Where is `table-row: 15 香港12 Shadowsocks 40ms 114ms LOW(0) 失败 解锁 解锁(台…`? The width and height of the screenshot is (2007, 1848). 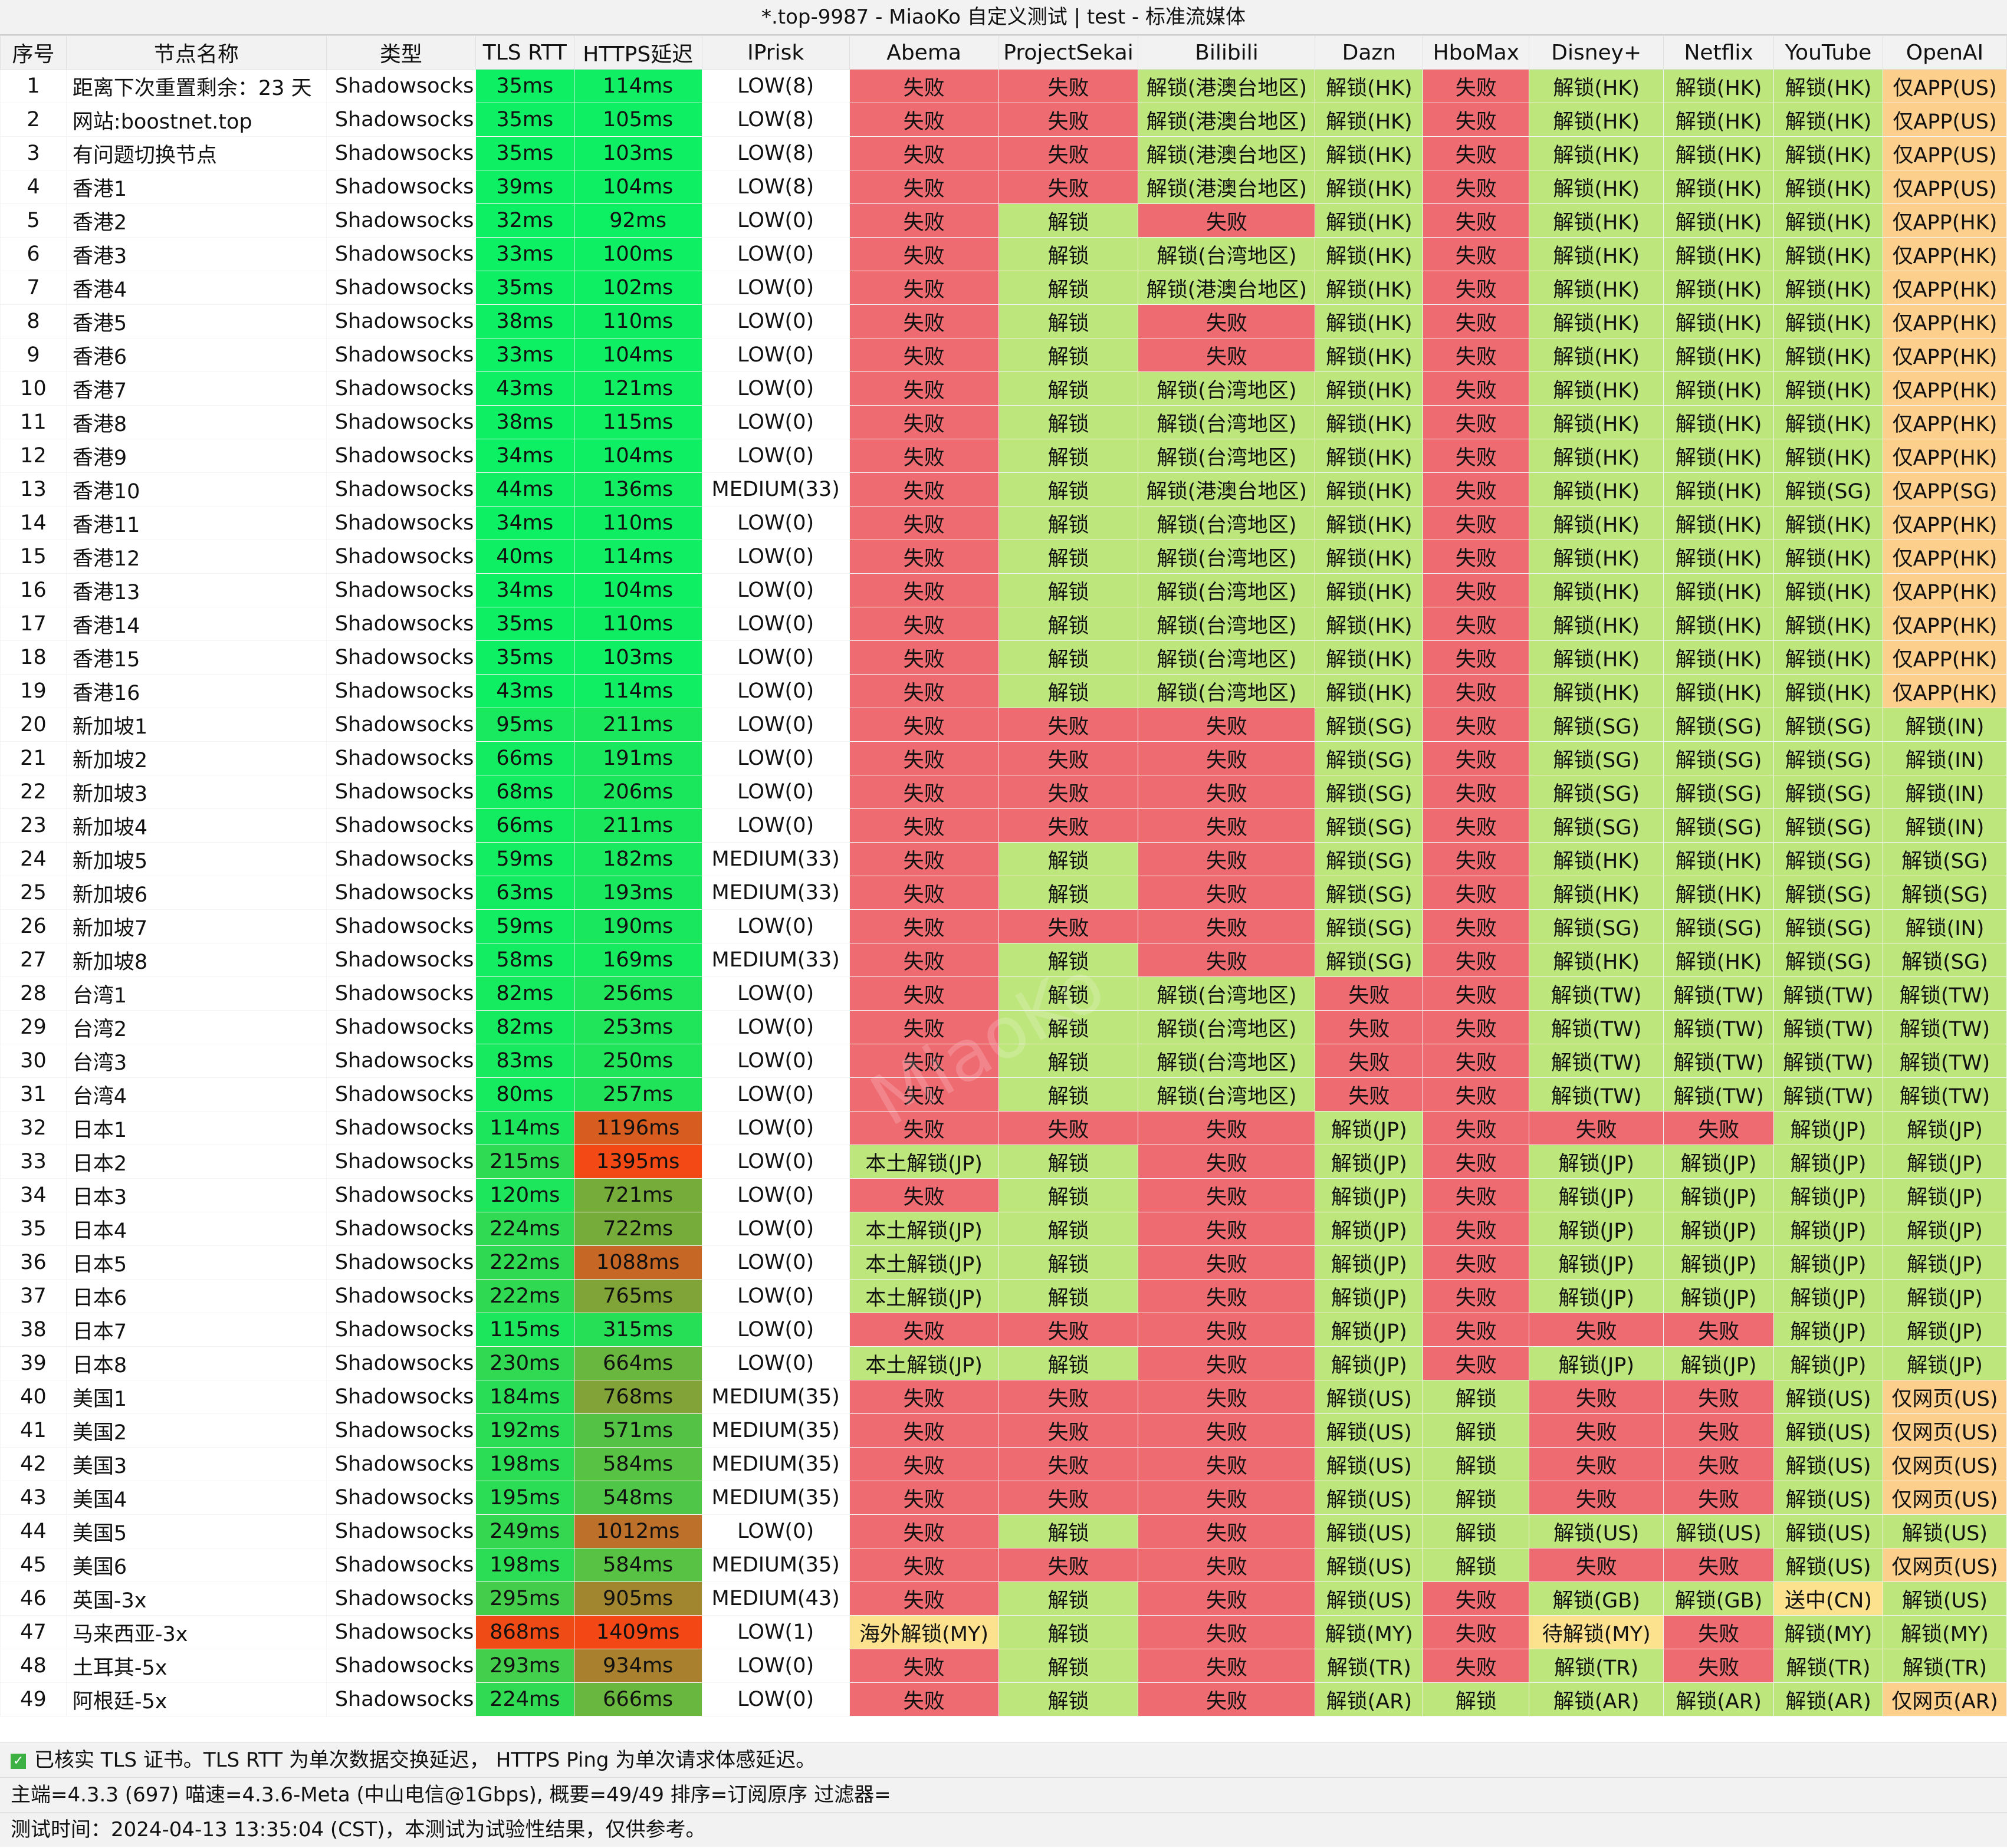
table-row: 15 香港12 Shadowsocks 40ms 114ms LOW(0) 失败 解锁 解锁(台… is located at coordinates (1003, 557).